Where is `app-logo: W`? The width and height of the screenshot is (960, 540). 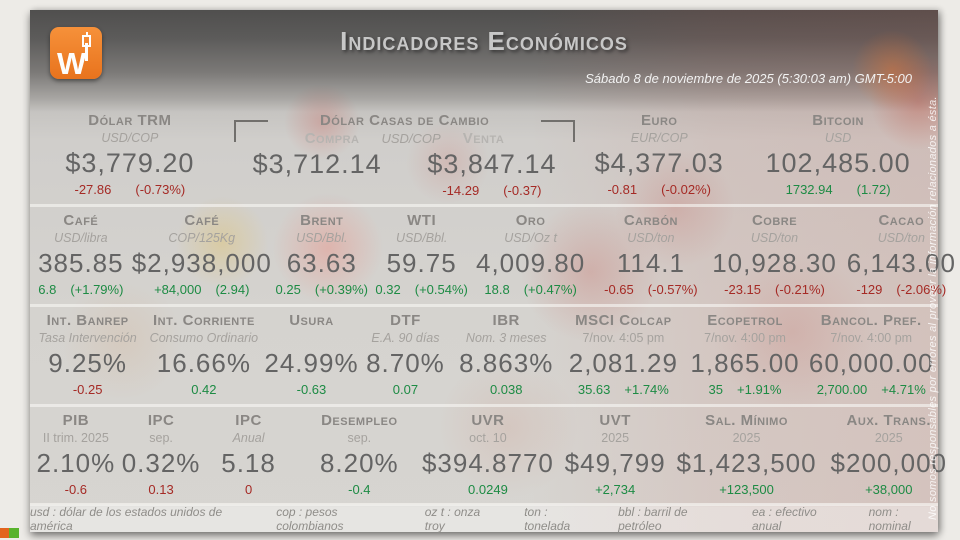 app-logo: W is located at coordinates (76, 53).